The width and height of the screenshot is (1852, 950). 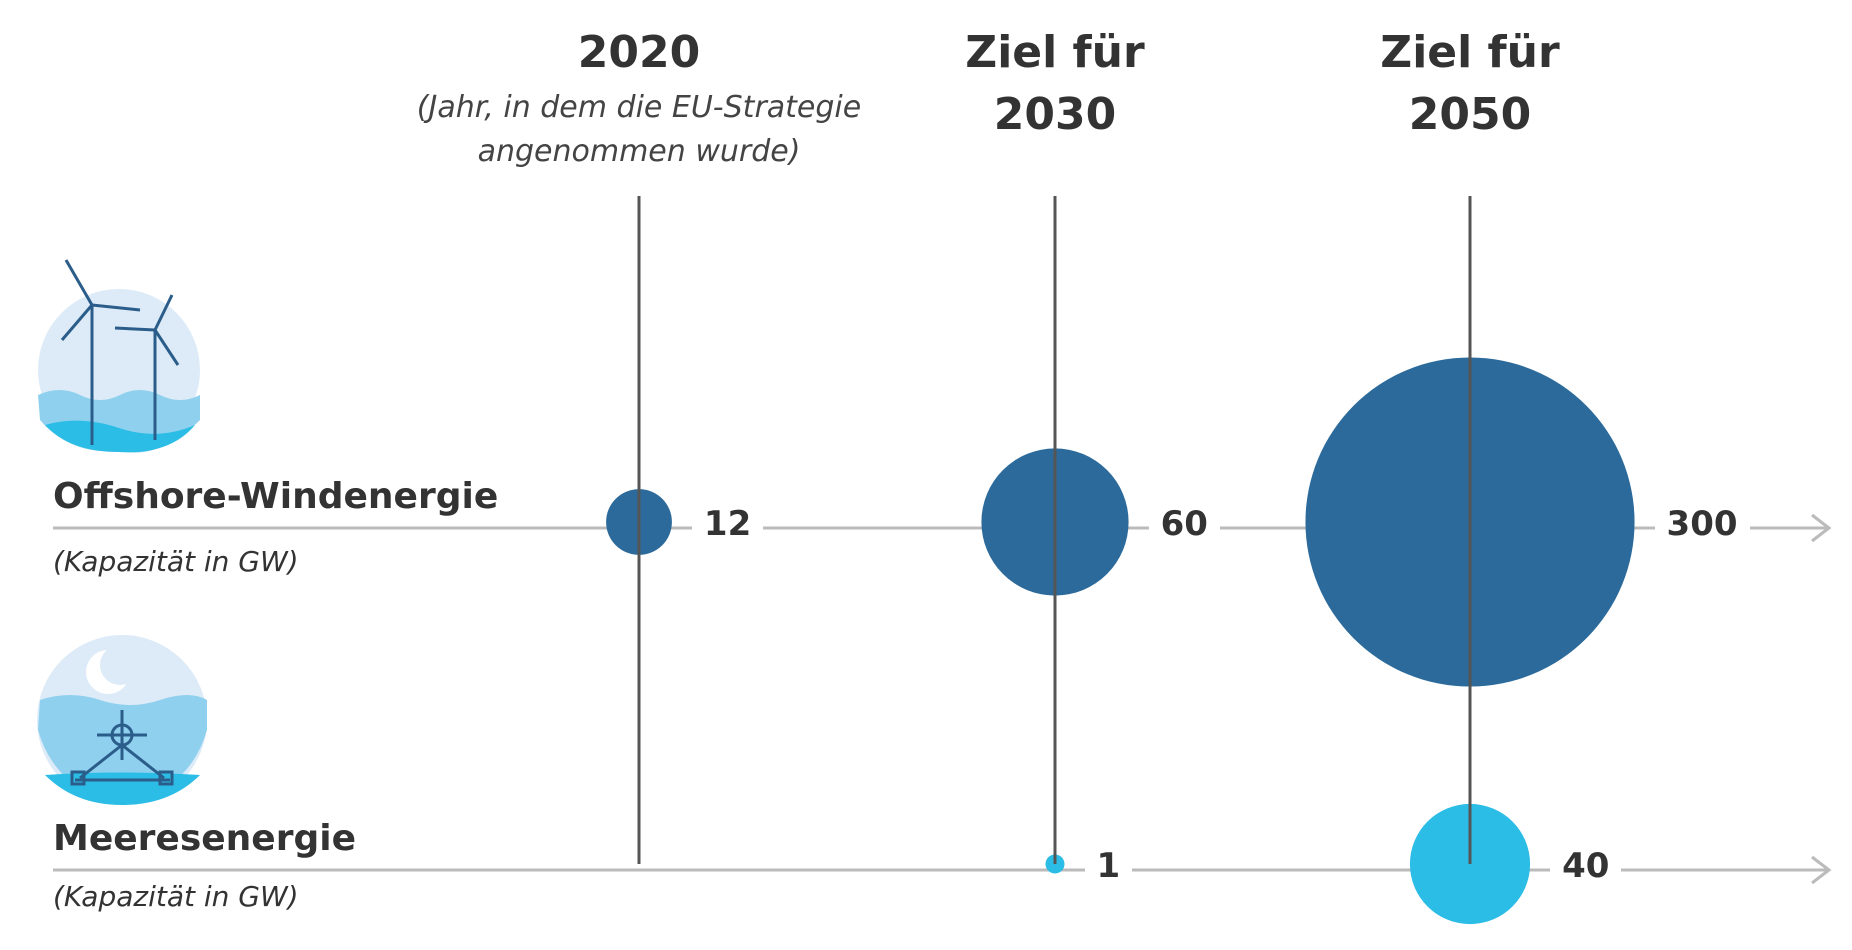 I want to click on column-heading: Ziel für 2030, so click(x=1055, y=83).